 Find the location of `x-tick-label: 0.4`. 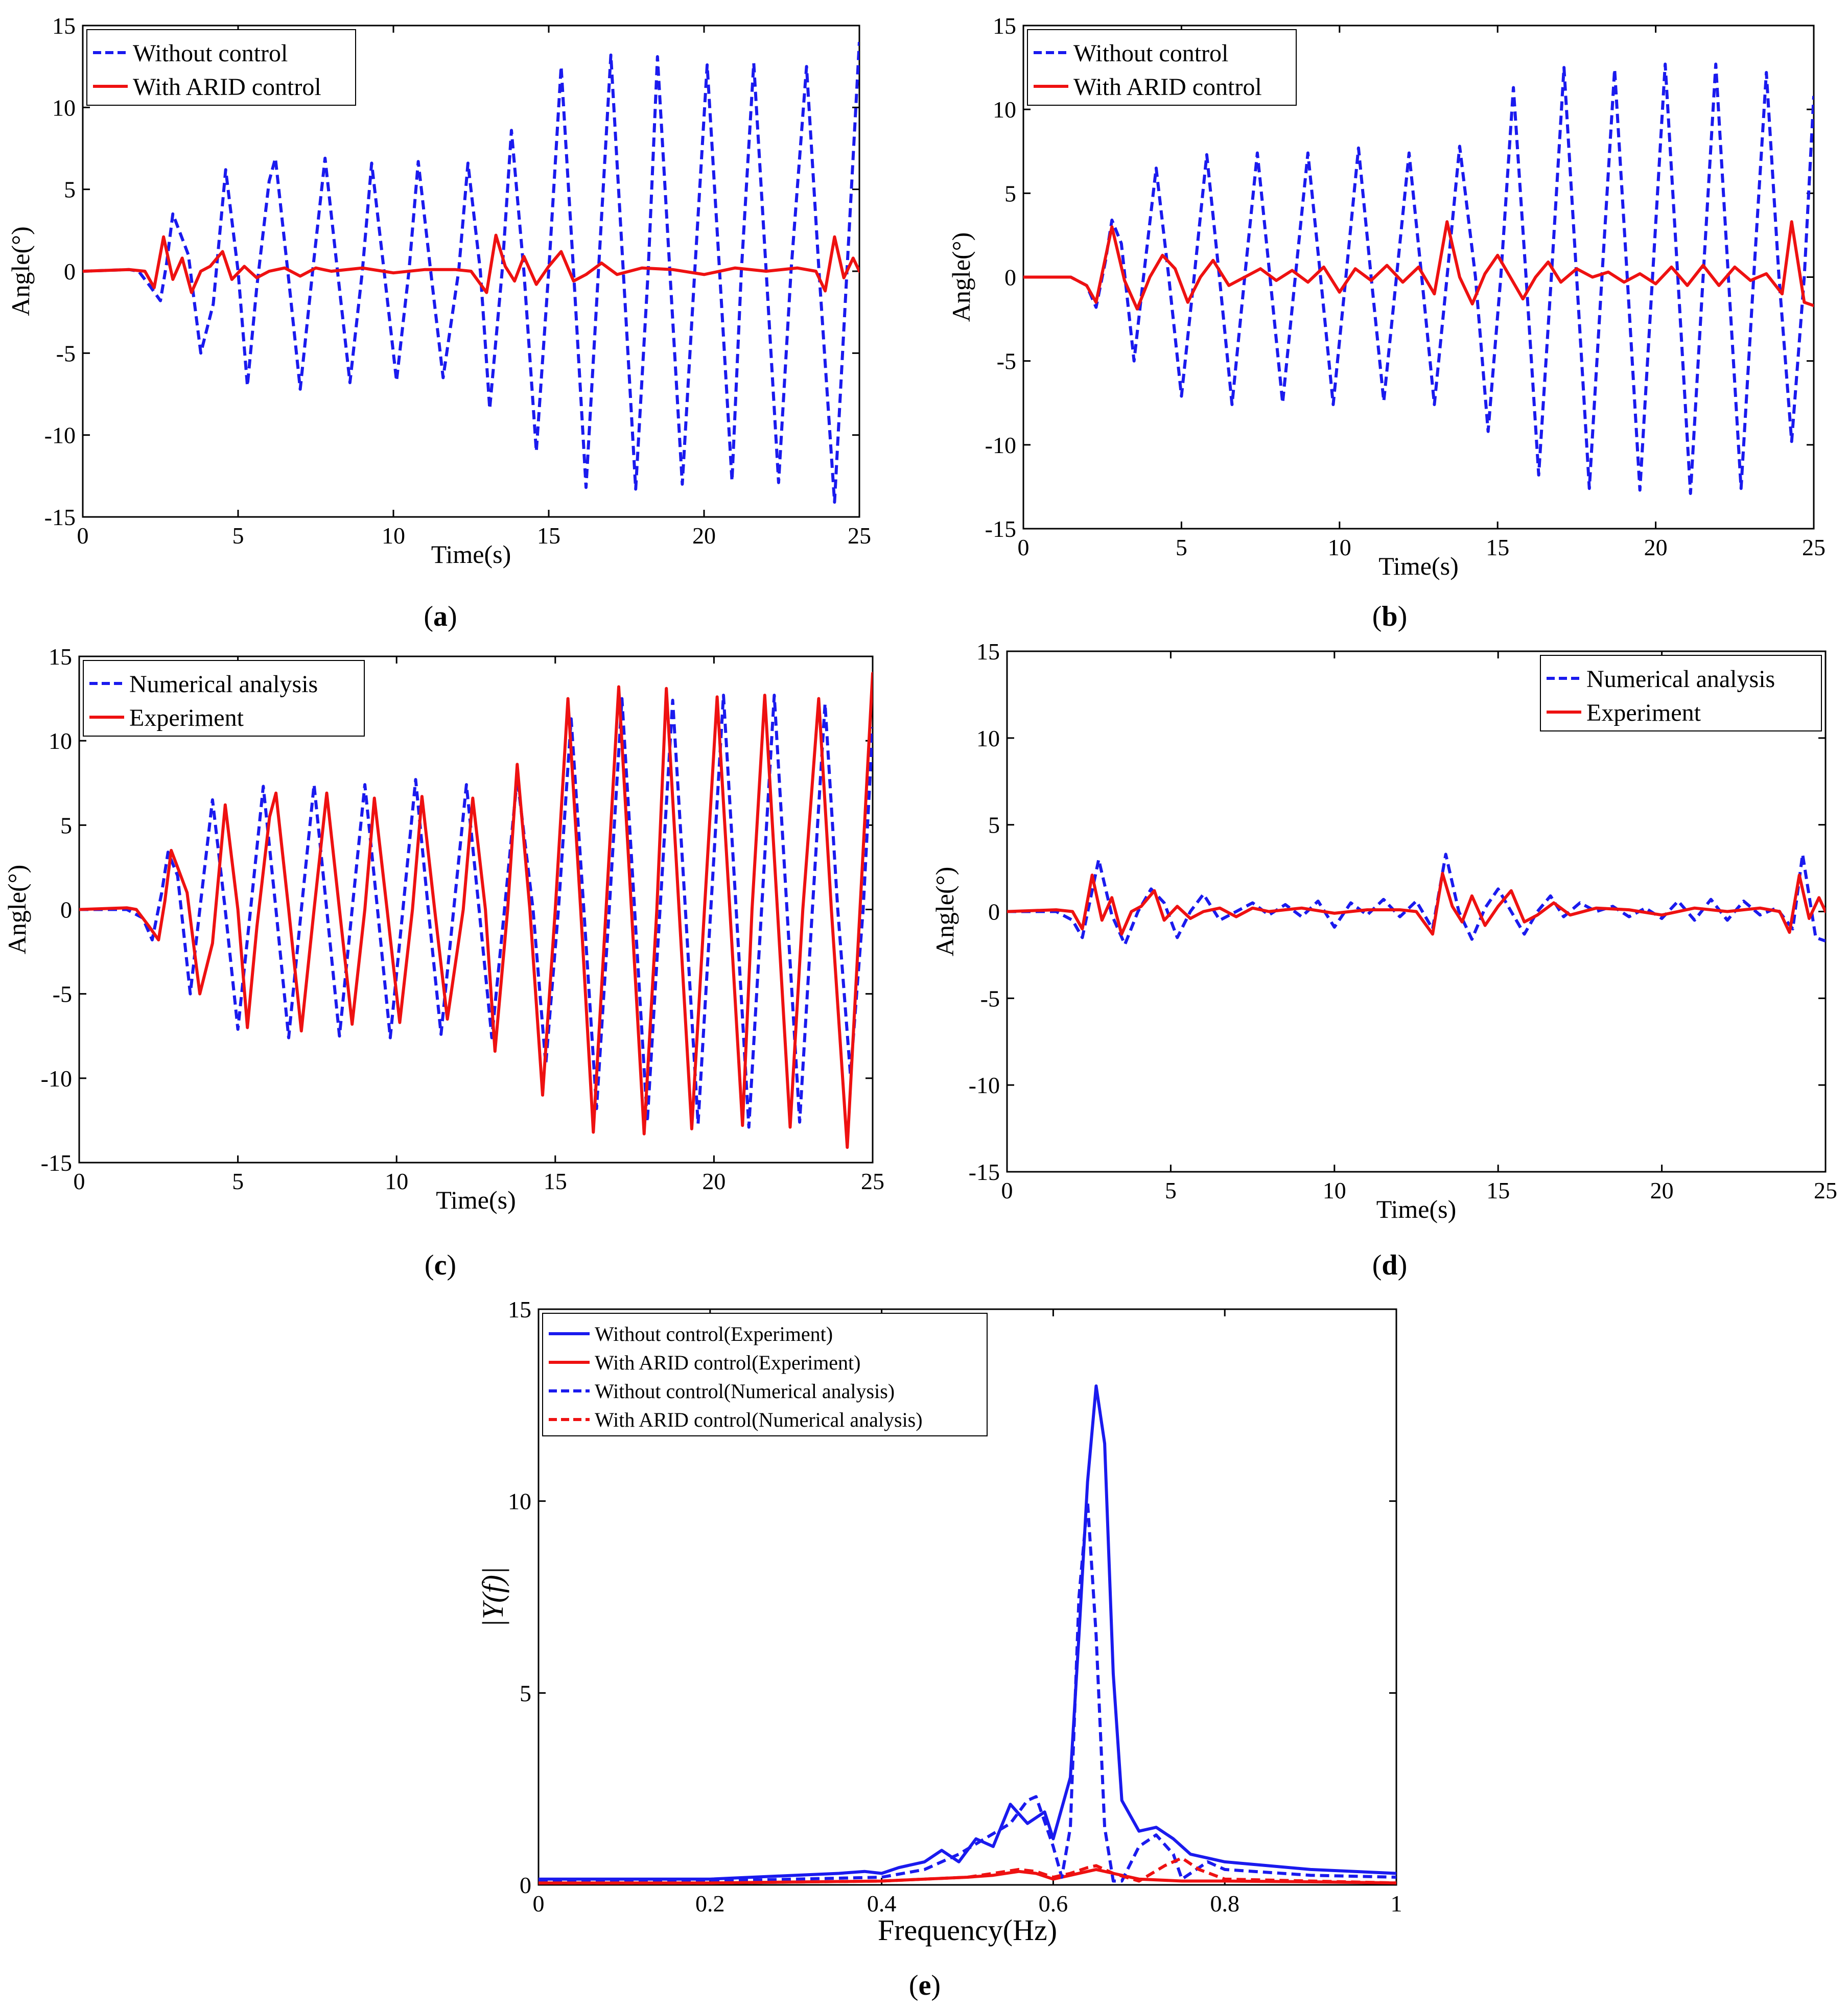

x-tick-label: 0.4 is located at coordinates (882, 1903).